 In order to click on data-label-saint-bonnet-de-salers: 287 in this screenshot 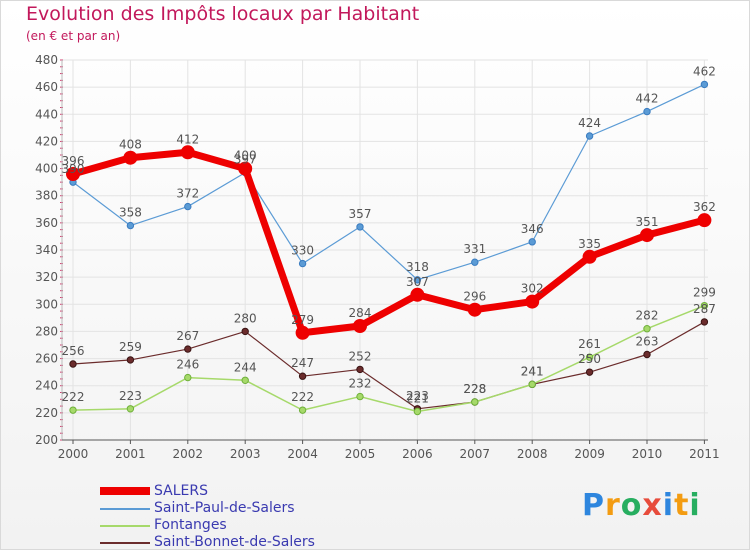, I will do `click(704, 309)`.